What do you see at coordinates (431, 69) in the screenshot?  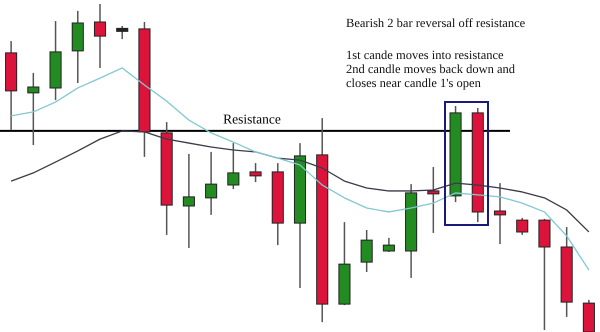 I see `annotation: 2nd candle moves back down and` at bounding box center [431, 69].